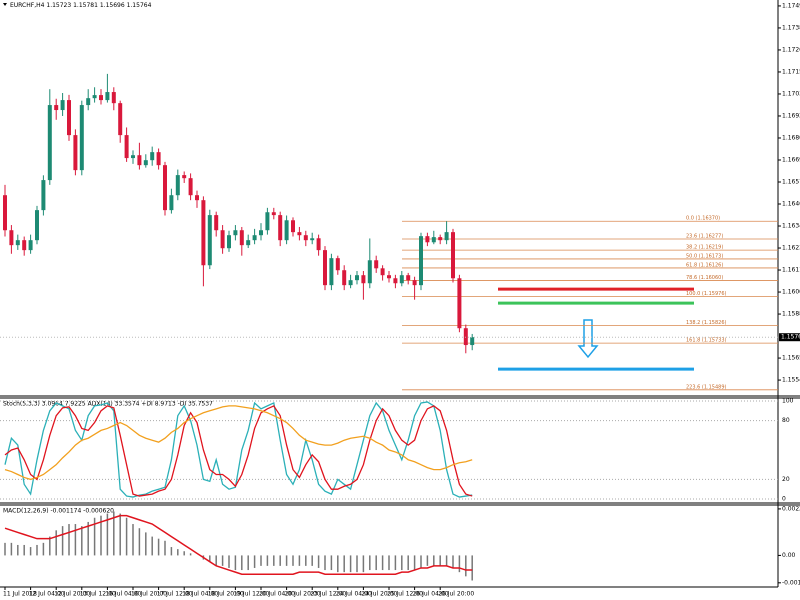  What do you see at coordinates (704, 237) in the screenshot?
I see `fib-label: 23.6 (1.16277)` at bounding box center [704, 237].